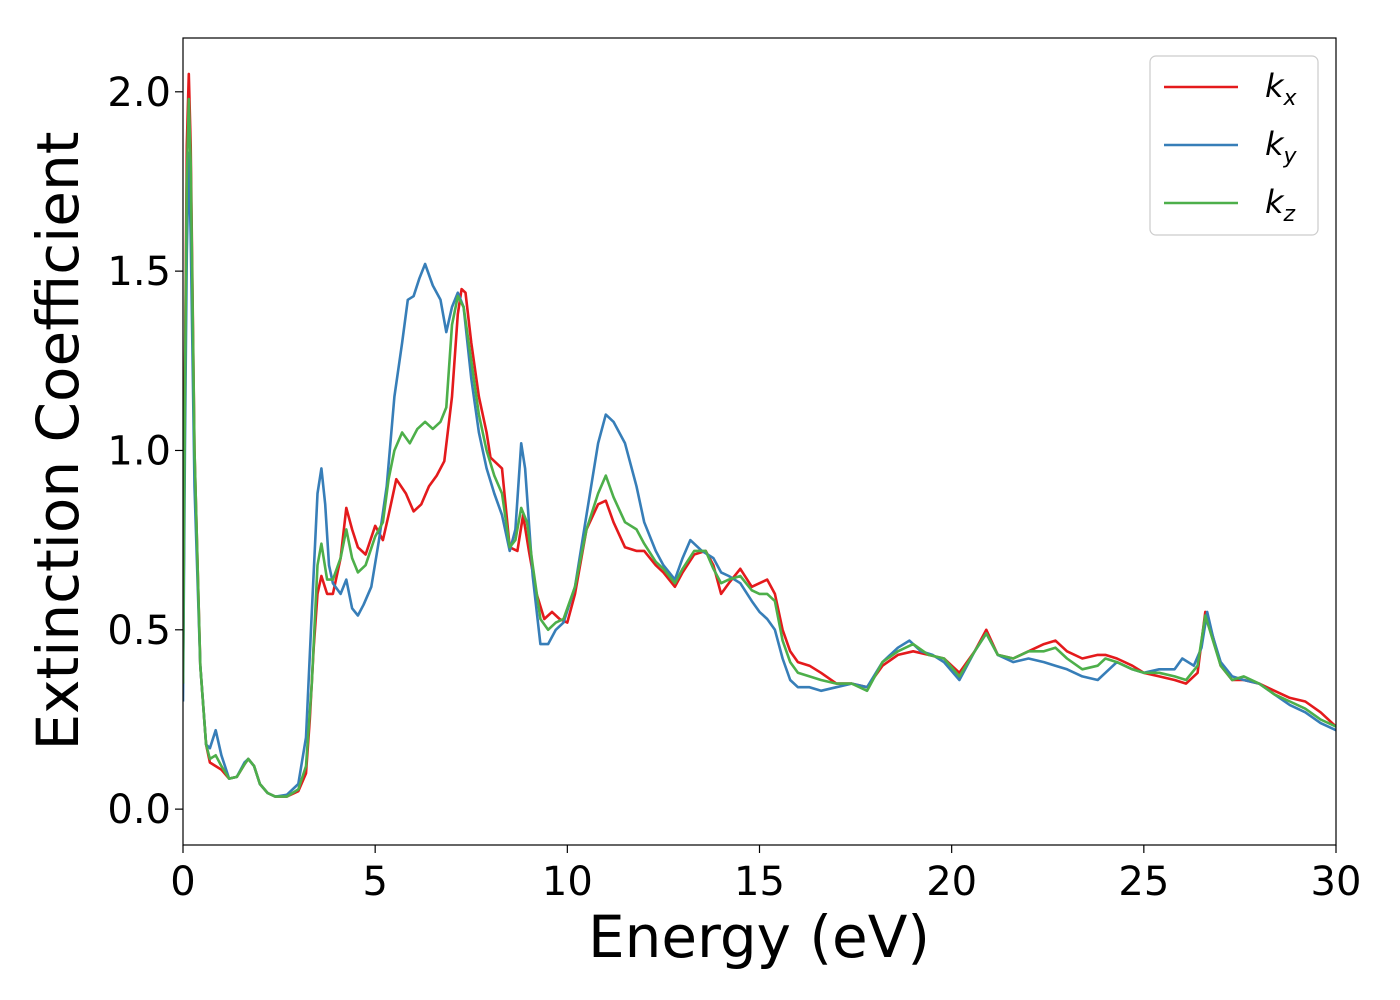  What do you see at coordinates (139, 272) in the screenshot?
I see `y-tick-label: 1.5` at bounding box center [139, 272].